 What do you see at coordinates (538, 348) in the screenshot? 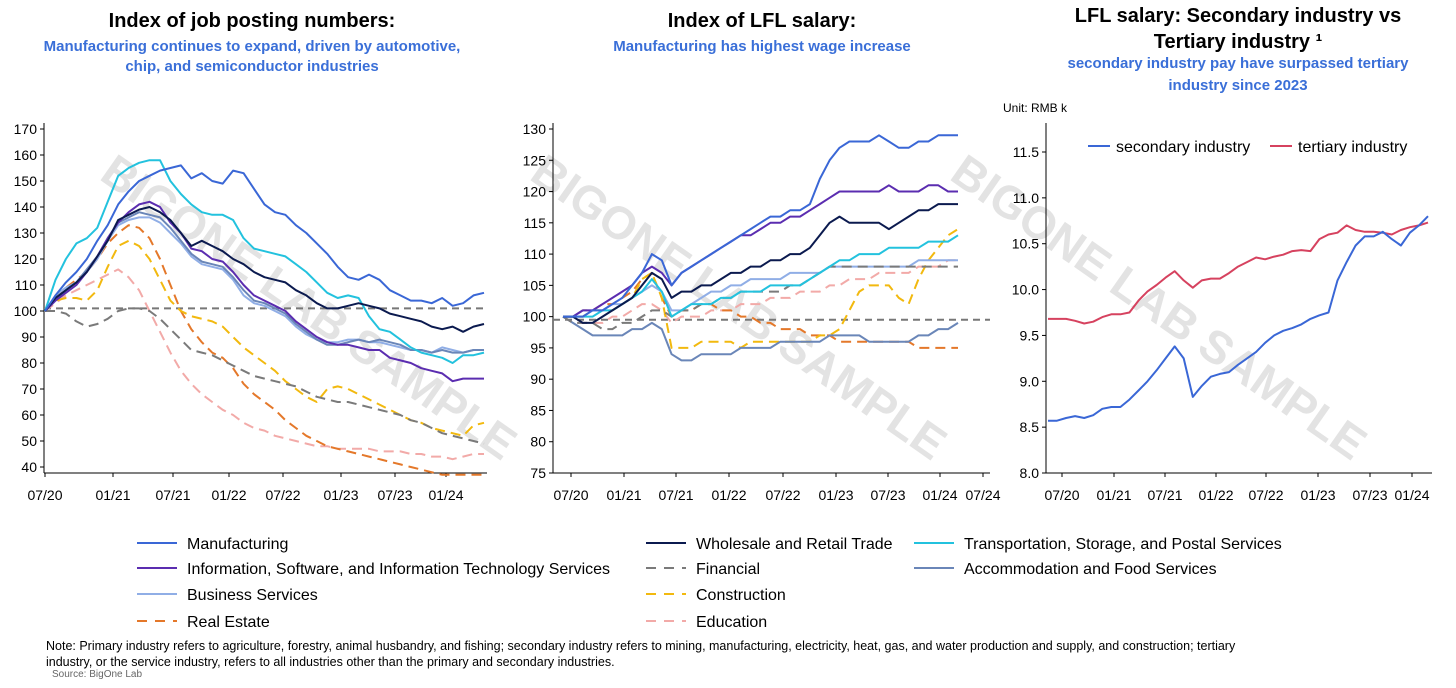
I see `y-tick-label: 95` at bounding box center [538, 348].